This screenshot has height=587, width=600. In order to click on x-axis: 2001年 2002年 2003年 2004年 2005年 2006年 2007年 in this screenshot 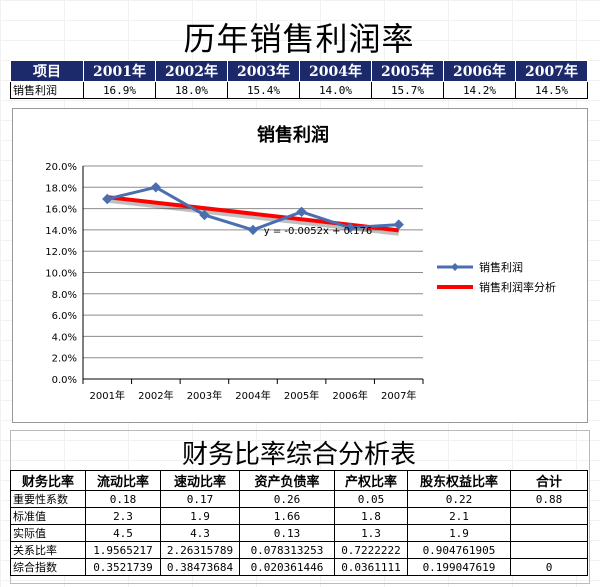, I will do `click(253, 390)`.